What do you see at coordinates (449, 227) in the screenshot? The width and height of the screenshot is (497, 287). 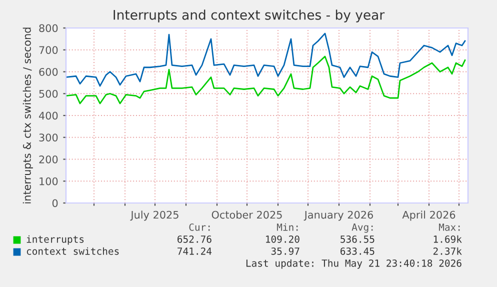 I see `text: Max:` at bounding box center [449, 227].